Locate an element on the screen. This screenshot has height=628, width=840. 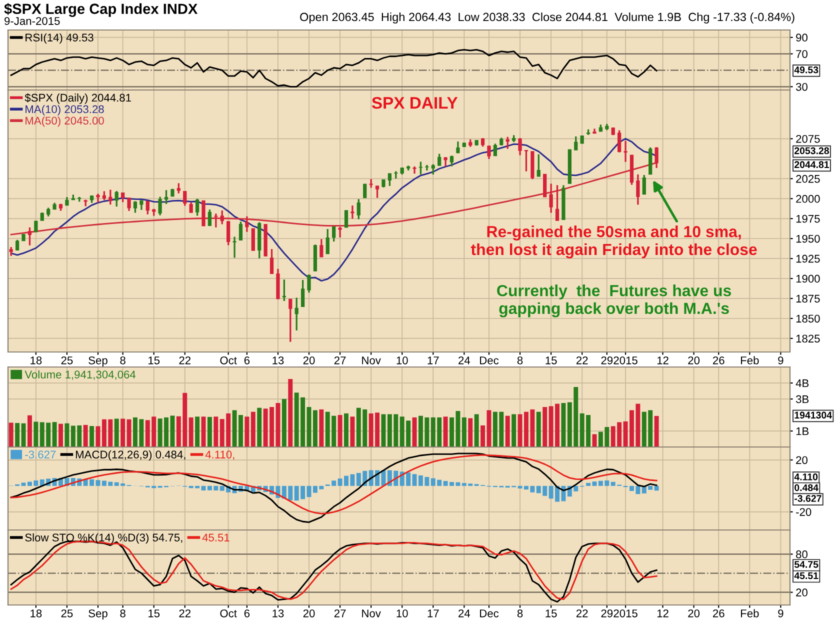
annotation: Re-gained the 50sma and 10 sma, then lost it again Friday into the close is located at coordinates (613, 242).